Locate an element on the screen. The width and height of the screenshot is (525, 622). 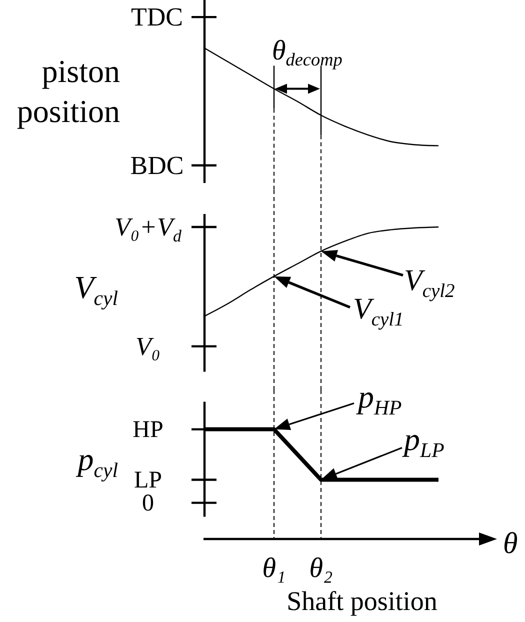
y-axis-title: V$_{cyl}$ is located at coordinates (96, 289).